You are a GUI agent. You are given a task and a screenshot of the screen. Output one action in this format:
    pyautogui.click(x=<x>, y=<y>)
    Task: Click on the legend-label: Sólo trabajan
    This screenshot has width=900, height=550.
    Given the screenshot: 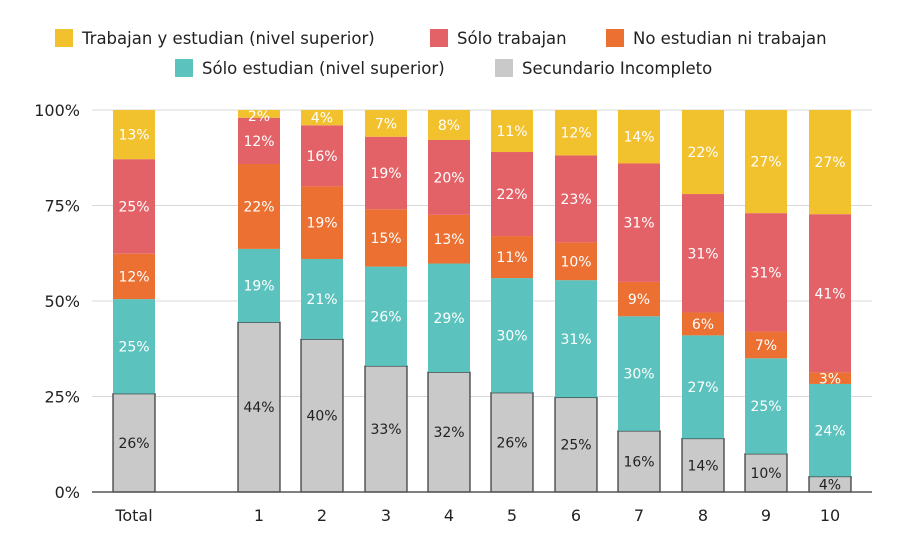 What is the action you would take?
    pyautogui.click(x=512, y=38)
    